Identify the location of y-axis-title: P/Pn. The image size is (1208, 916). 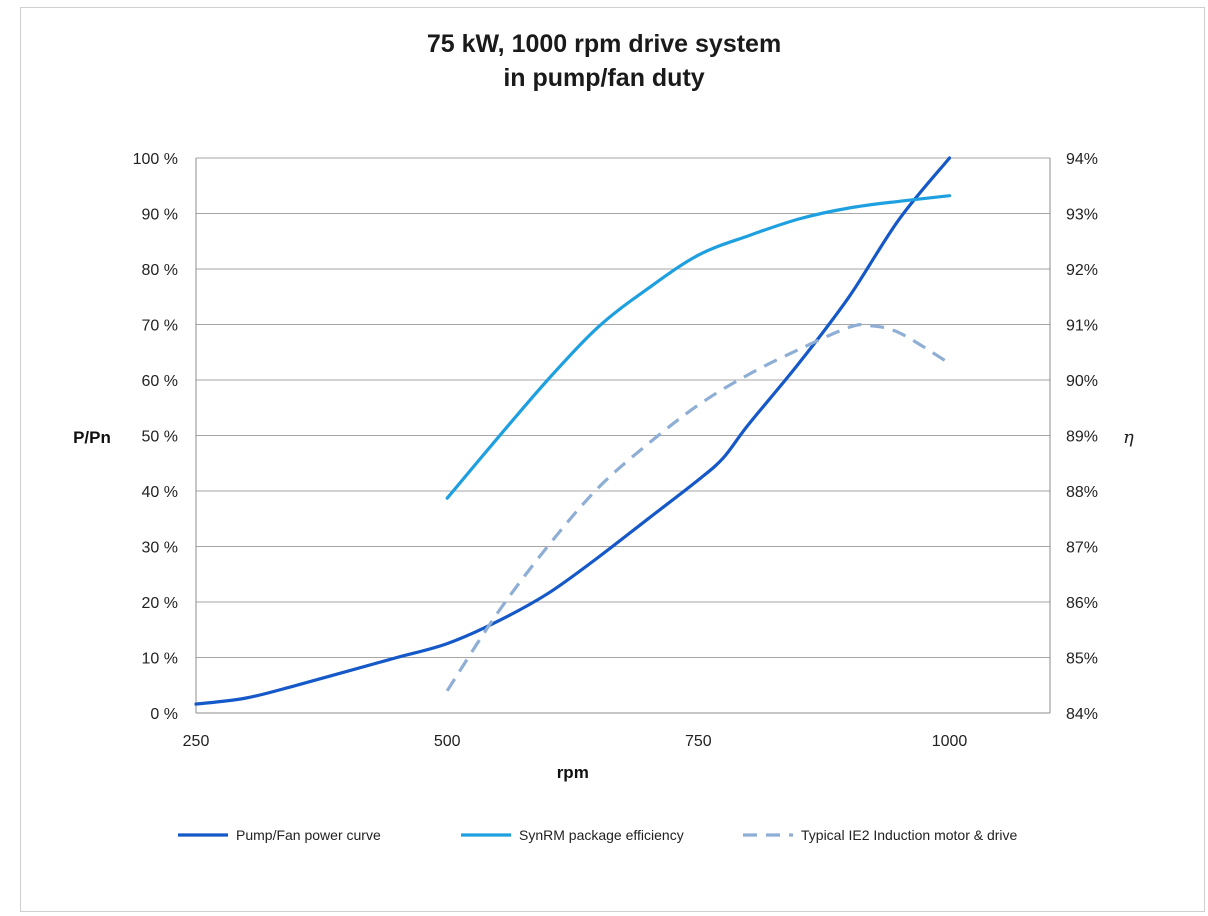
(92, 437).